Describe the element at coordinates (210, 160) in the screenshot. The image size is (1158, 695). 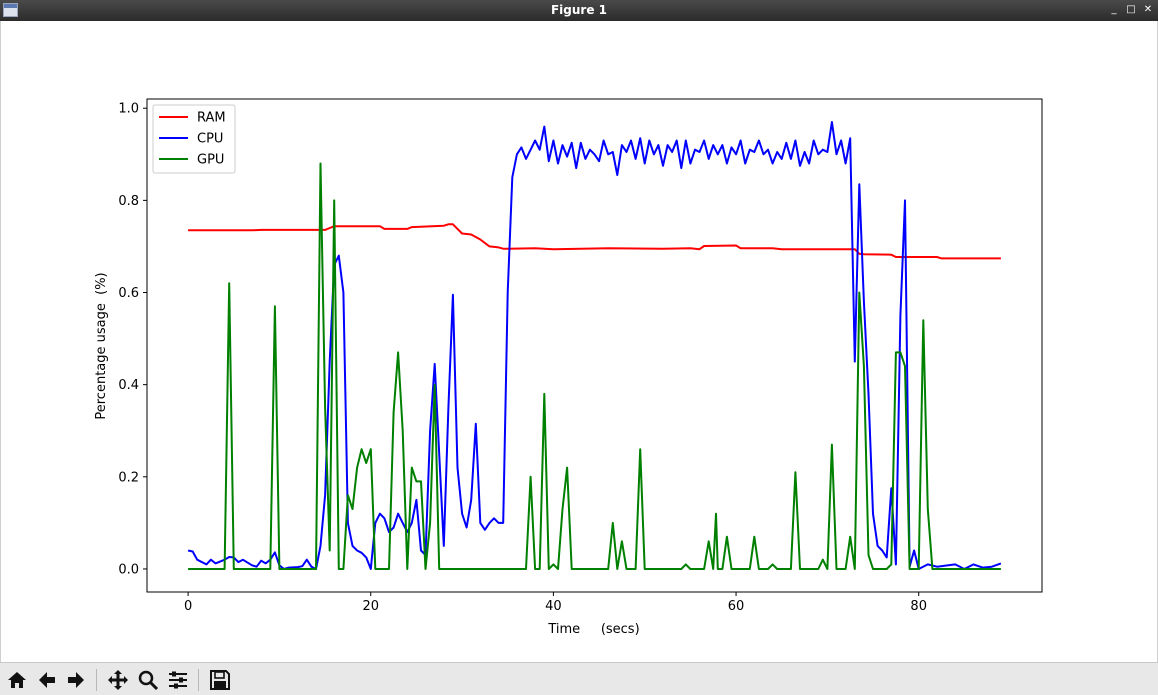
I see `legend-label-gpu: GPU` at that location.